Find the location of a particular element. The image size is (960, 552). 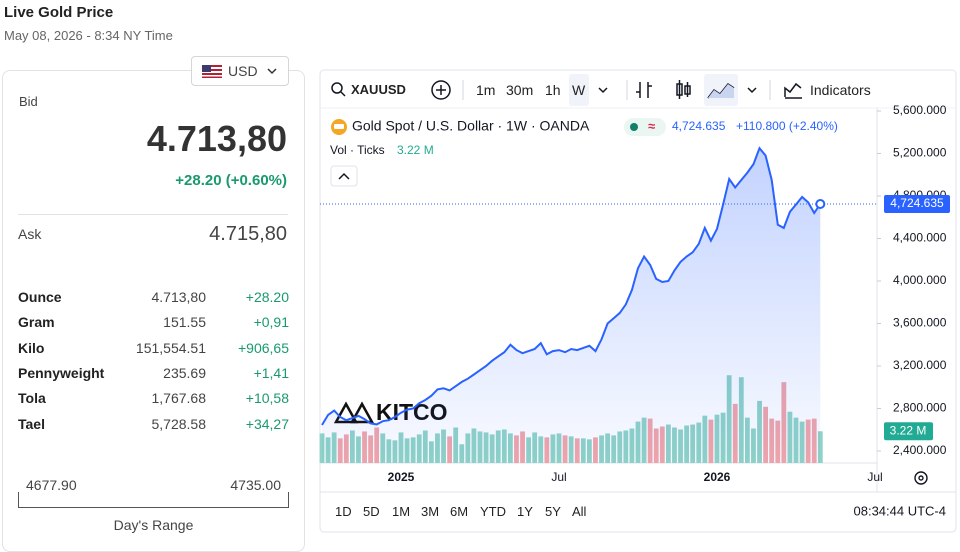

interval: 1h is located at coordinates (553, 90).